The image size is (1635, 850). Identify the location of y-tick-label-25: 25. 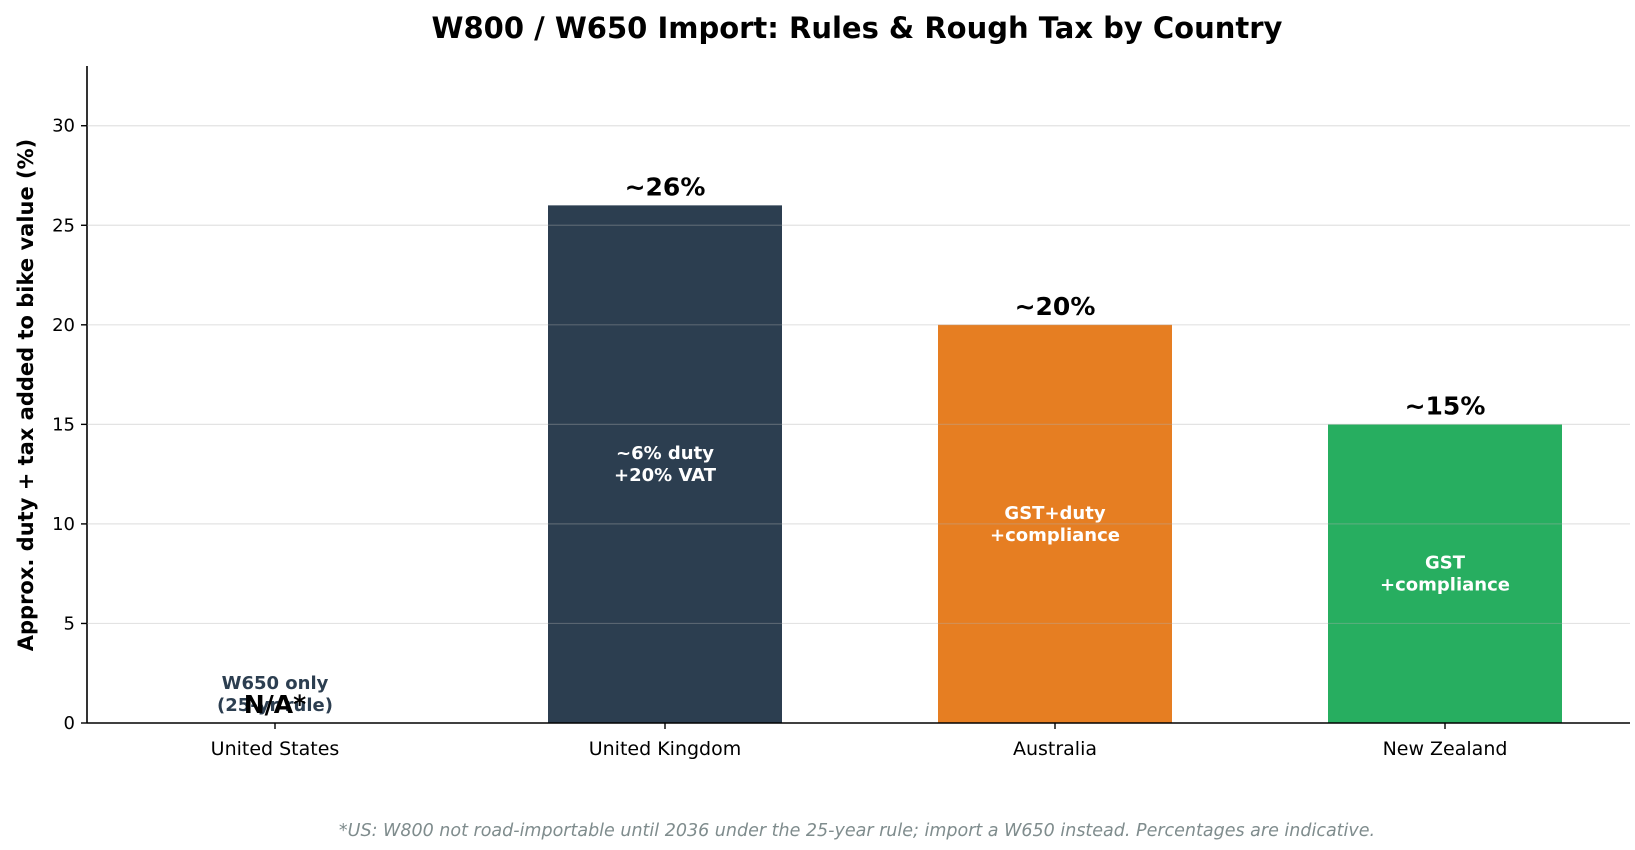
(63, 225).